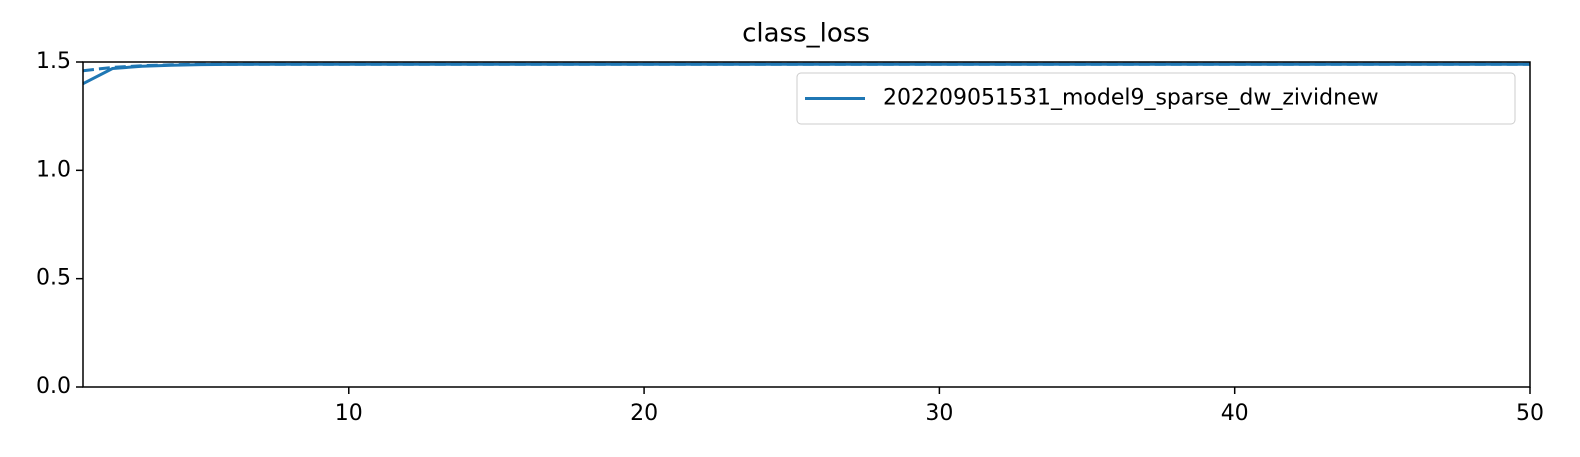 This screenshot has width=1580, height=457. I want to click on chart-title: class_loss, so click(806, 34).